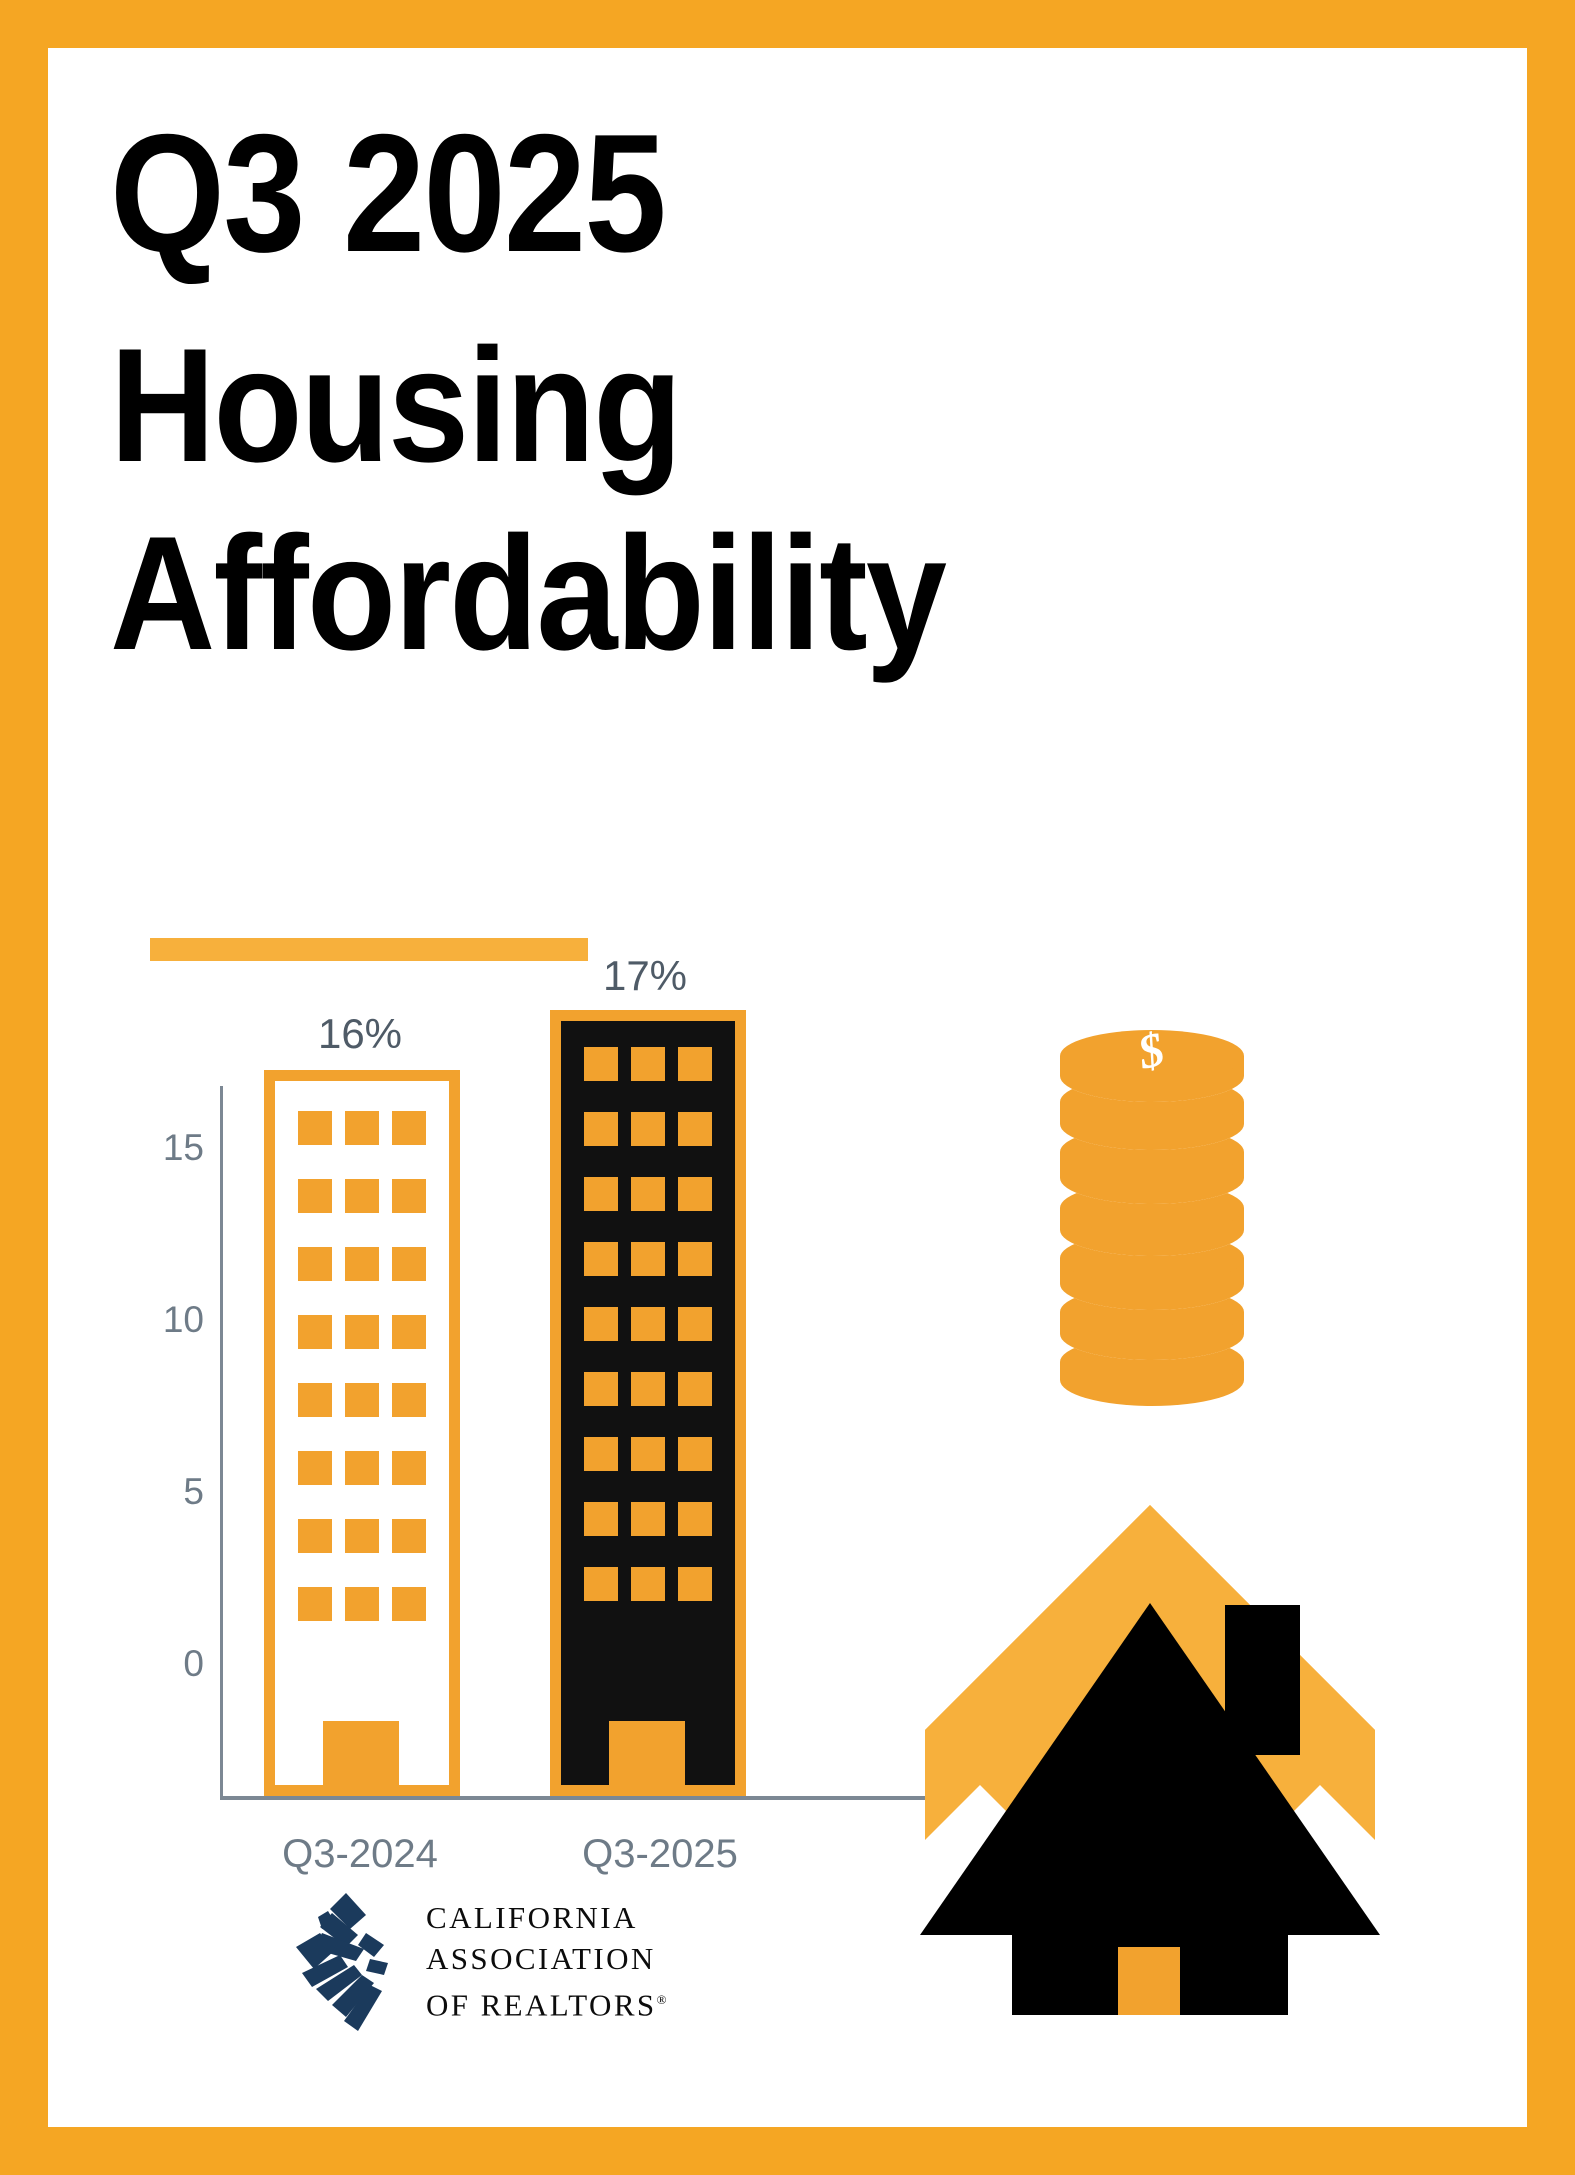 Image resolution: width=1575 pixels, height=2175 pixels. I want to click on bar-value-label-q3-2025: 17%, so click(645, 975).